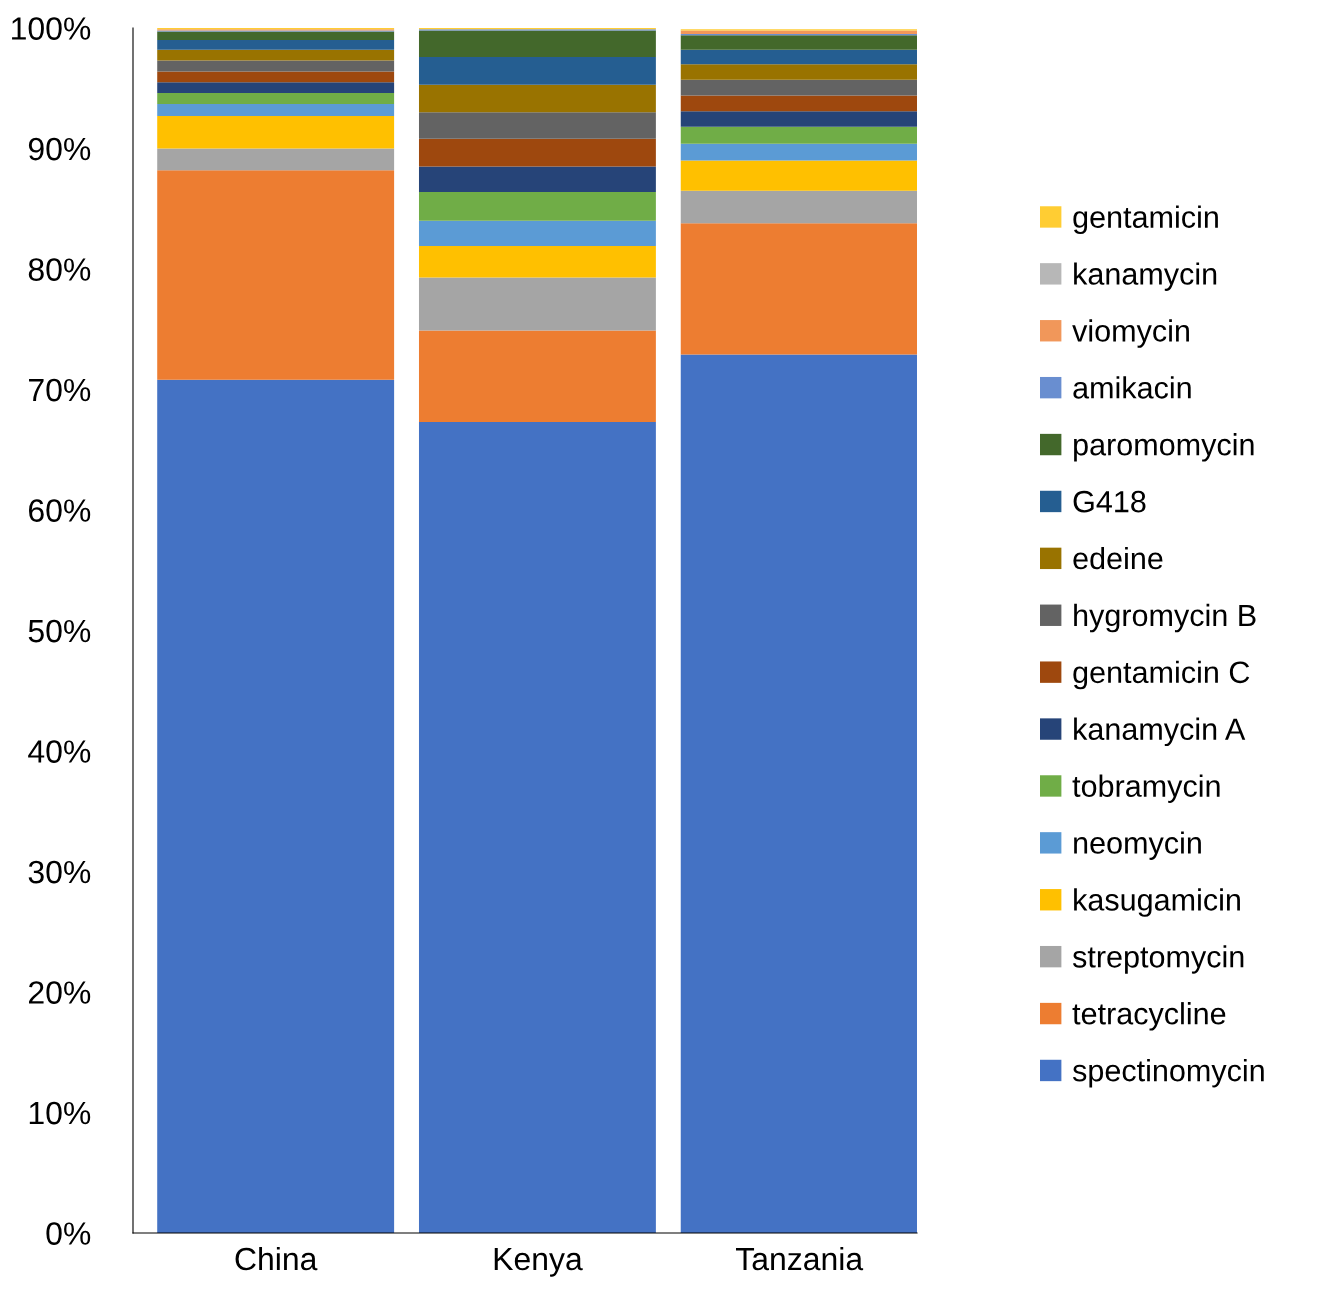 The width and height of the screenshot is (1340, 1293). What do you see at coordinates (1137, 845) in the screenshot?
I see `legend-label: neomycin` at bounding box center [1137, 845].